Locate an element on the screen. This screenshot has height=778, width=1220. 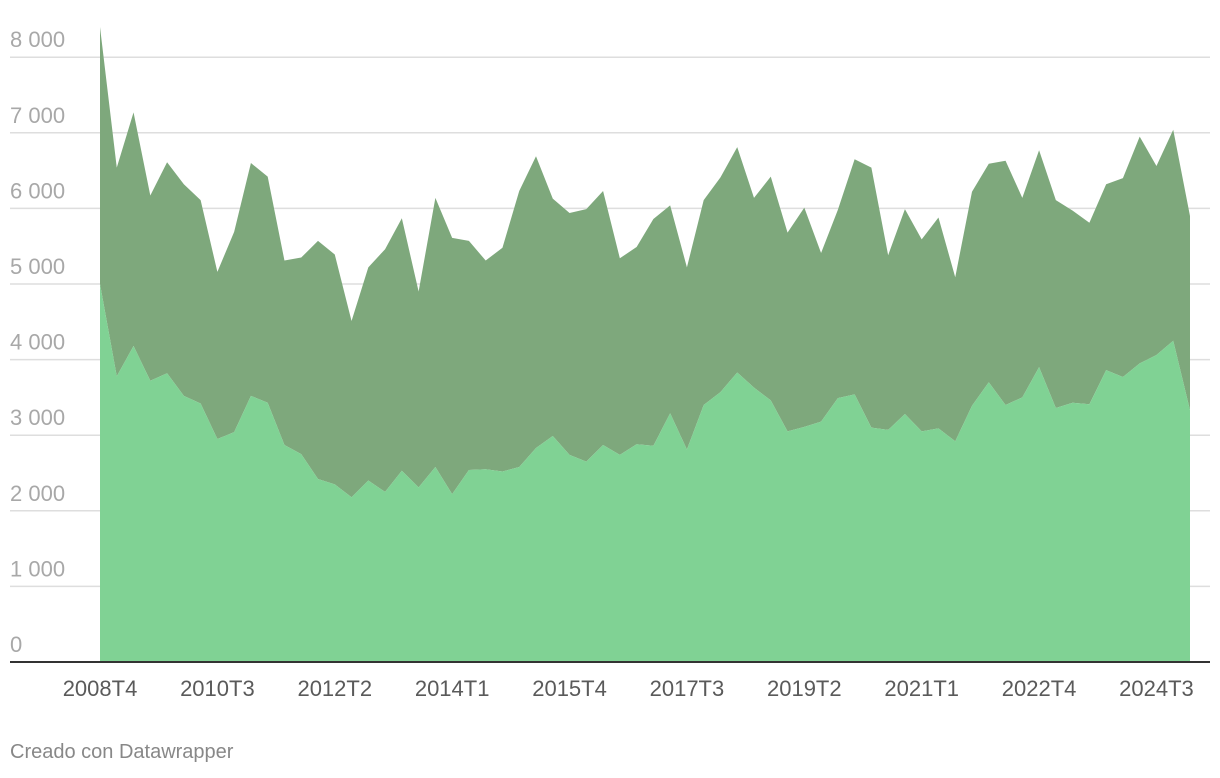
footer-credit: Creado con Datawrapper is located at coordinates (122, 752).